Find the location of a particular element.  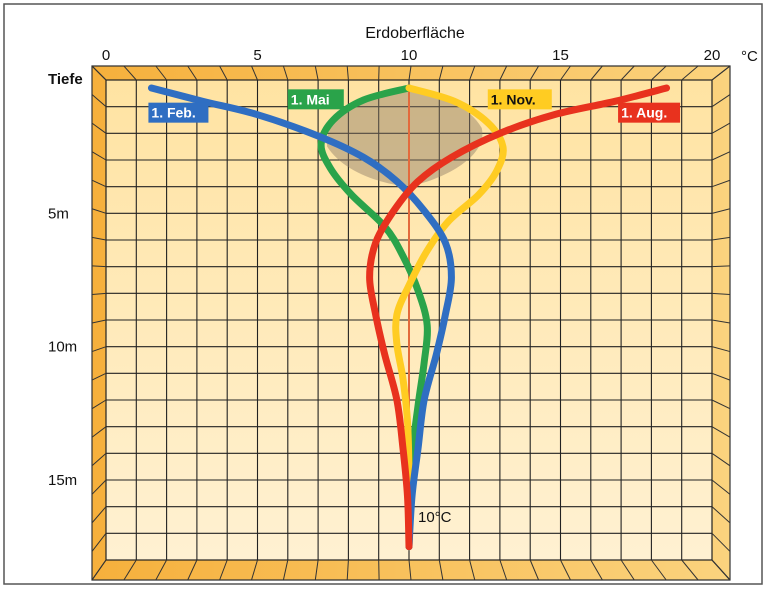

x-tick-label: 15 is located at coordinates (560, 55).